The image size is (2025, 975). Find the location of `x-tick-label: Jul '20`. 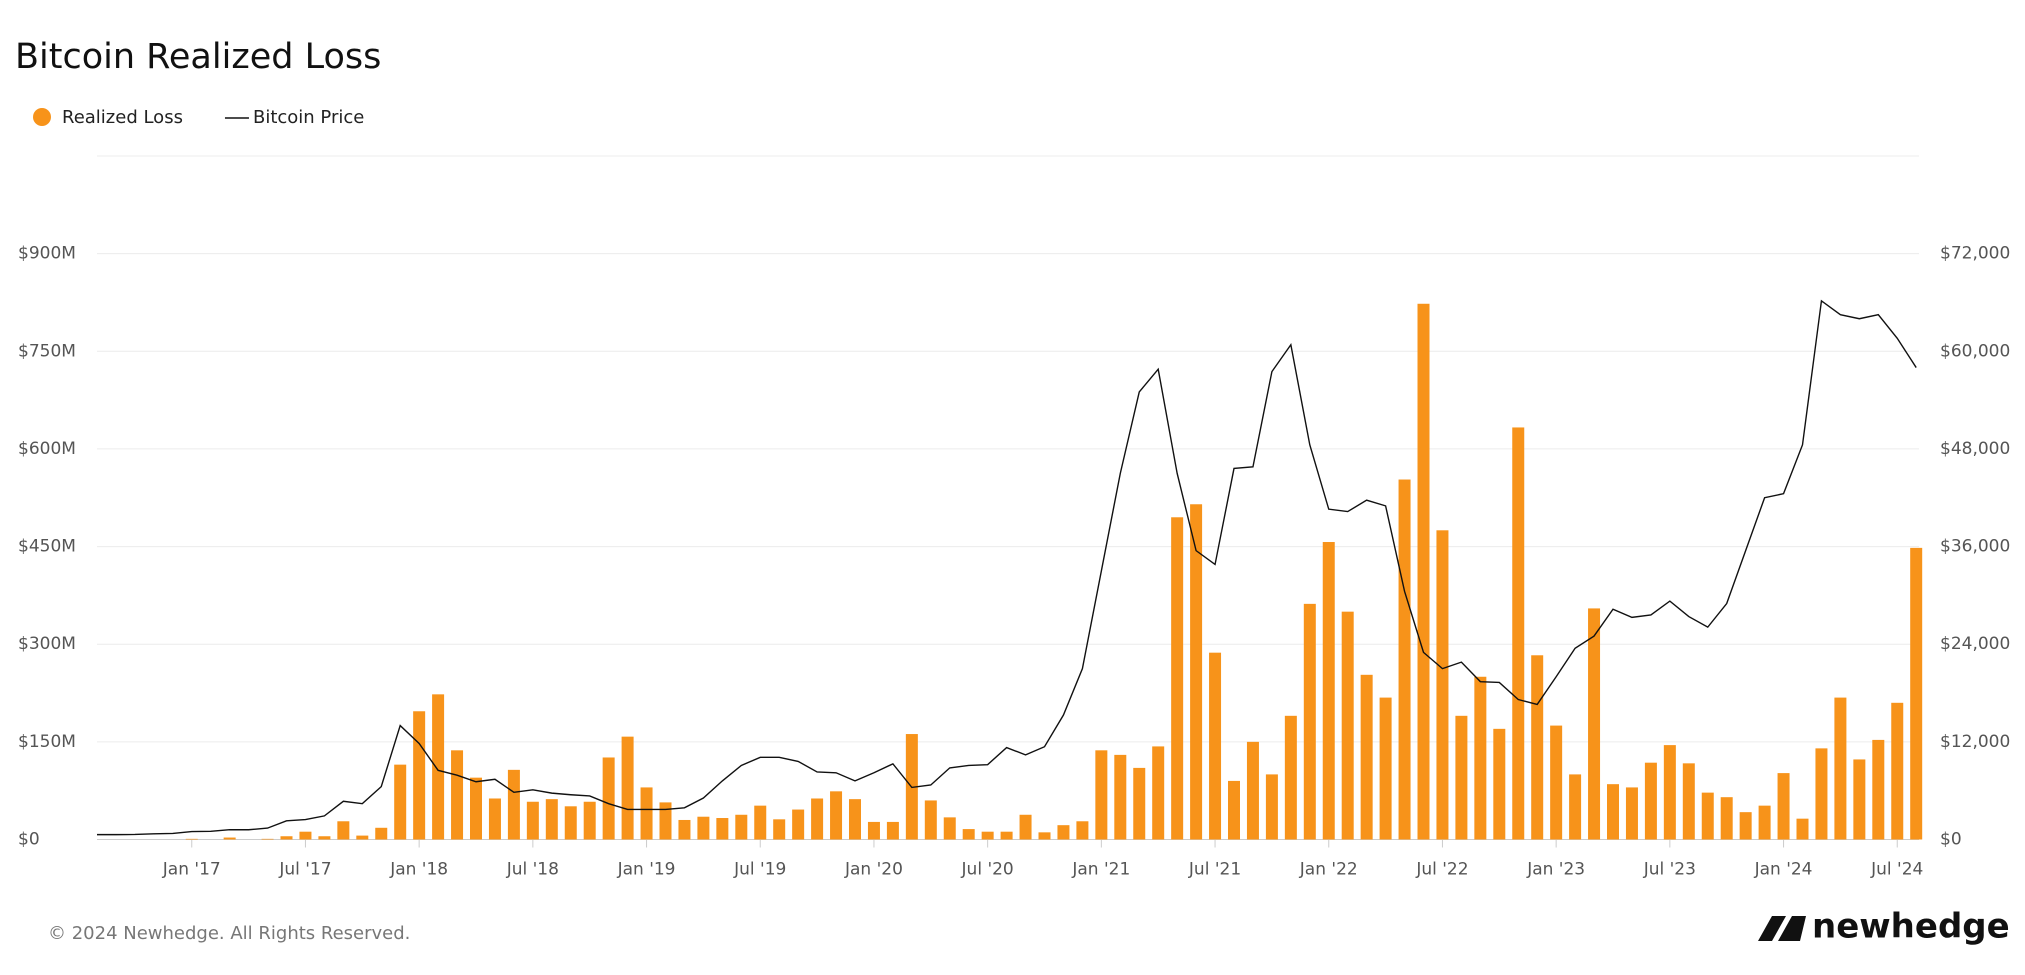

x-tick-label: Jul '20 is located at coordinates (987, 870).